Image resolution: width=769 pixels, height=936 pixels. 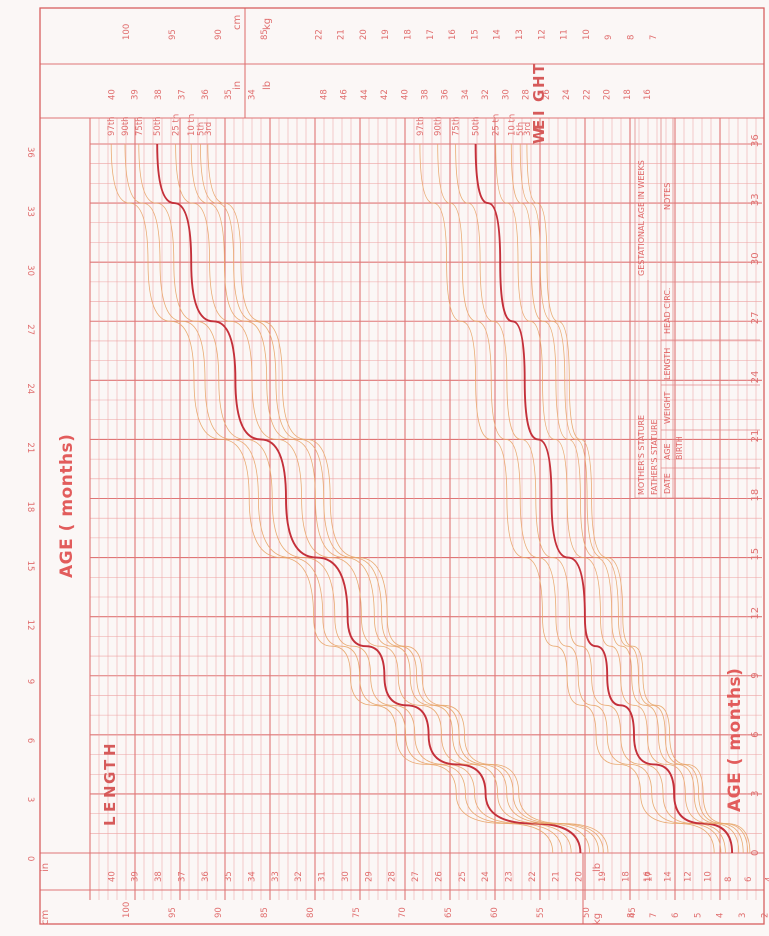 I want to click on top-weight-lb-tick-label: 18, so click(x=628, y=94).